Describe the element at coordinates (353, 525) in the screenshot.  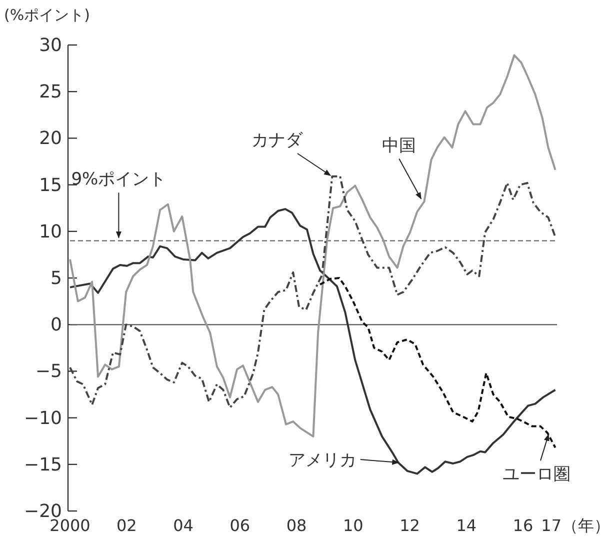
I see `x-tick-label: 10` at that location.